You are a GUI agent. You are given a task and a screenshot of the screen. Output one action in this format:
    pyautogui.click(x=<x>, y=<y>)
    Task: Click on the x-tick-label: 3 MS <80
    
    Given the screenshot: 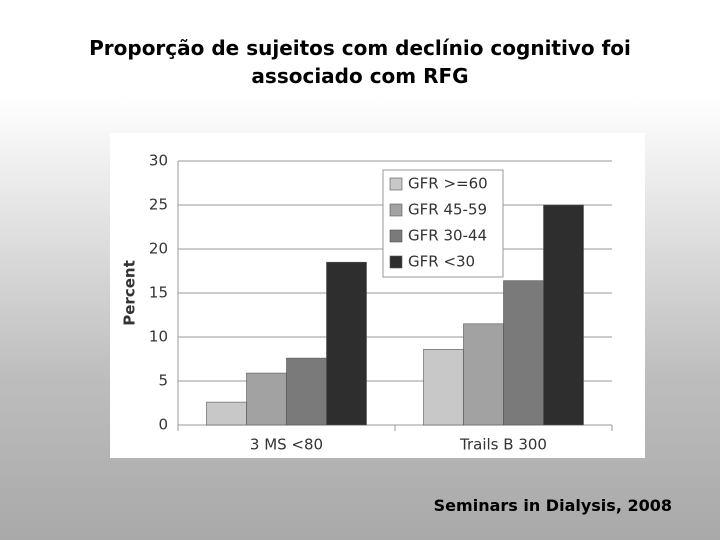 What is the action you would take?
    pyautogui.click(x=286, y=445)
    